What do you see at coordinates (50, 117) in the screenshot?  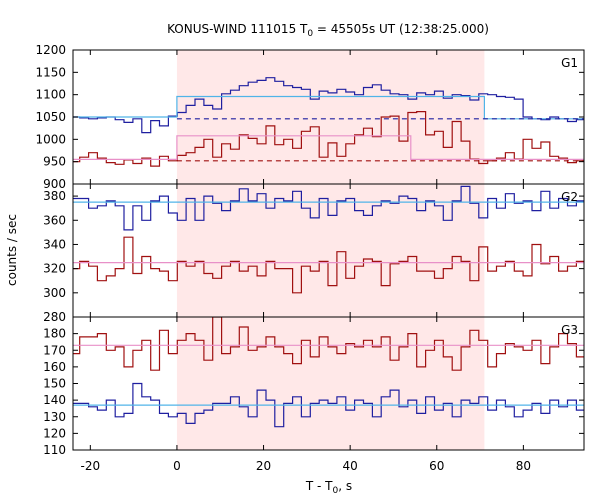 I see `y-tick-label: 1050` at bounding box center [50, 117].